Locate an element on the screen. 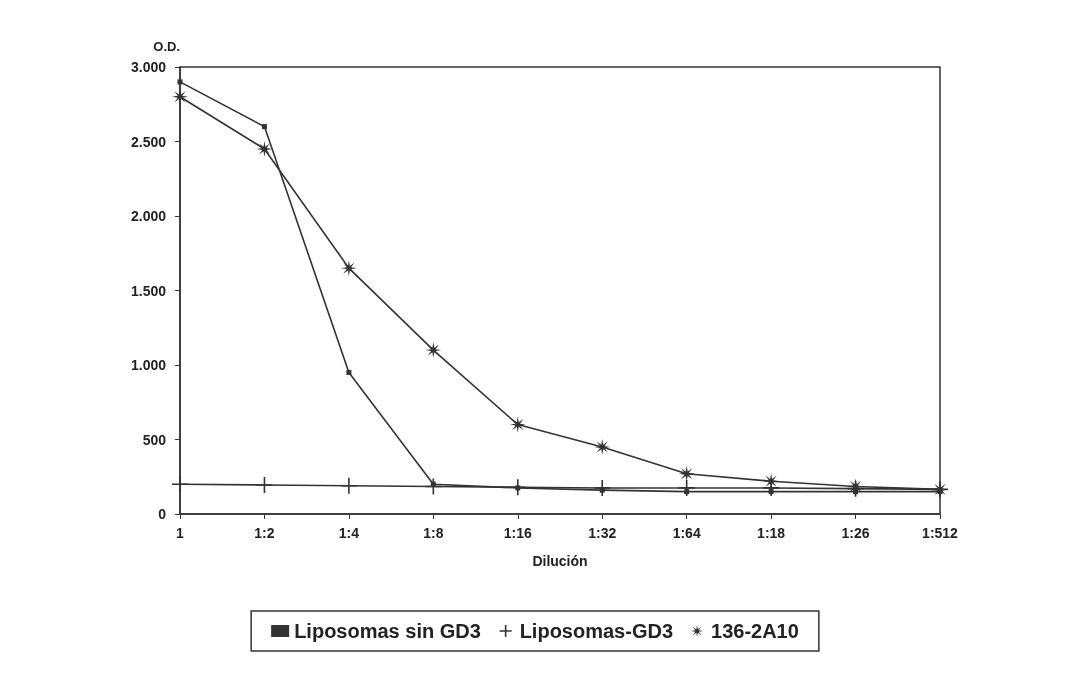  y-axis-title: O.D. is located at coordinates (166, 46).